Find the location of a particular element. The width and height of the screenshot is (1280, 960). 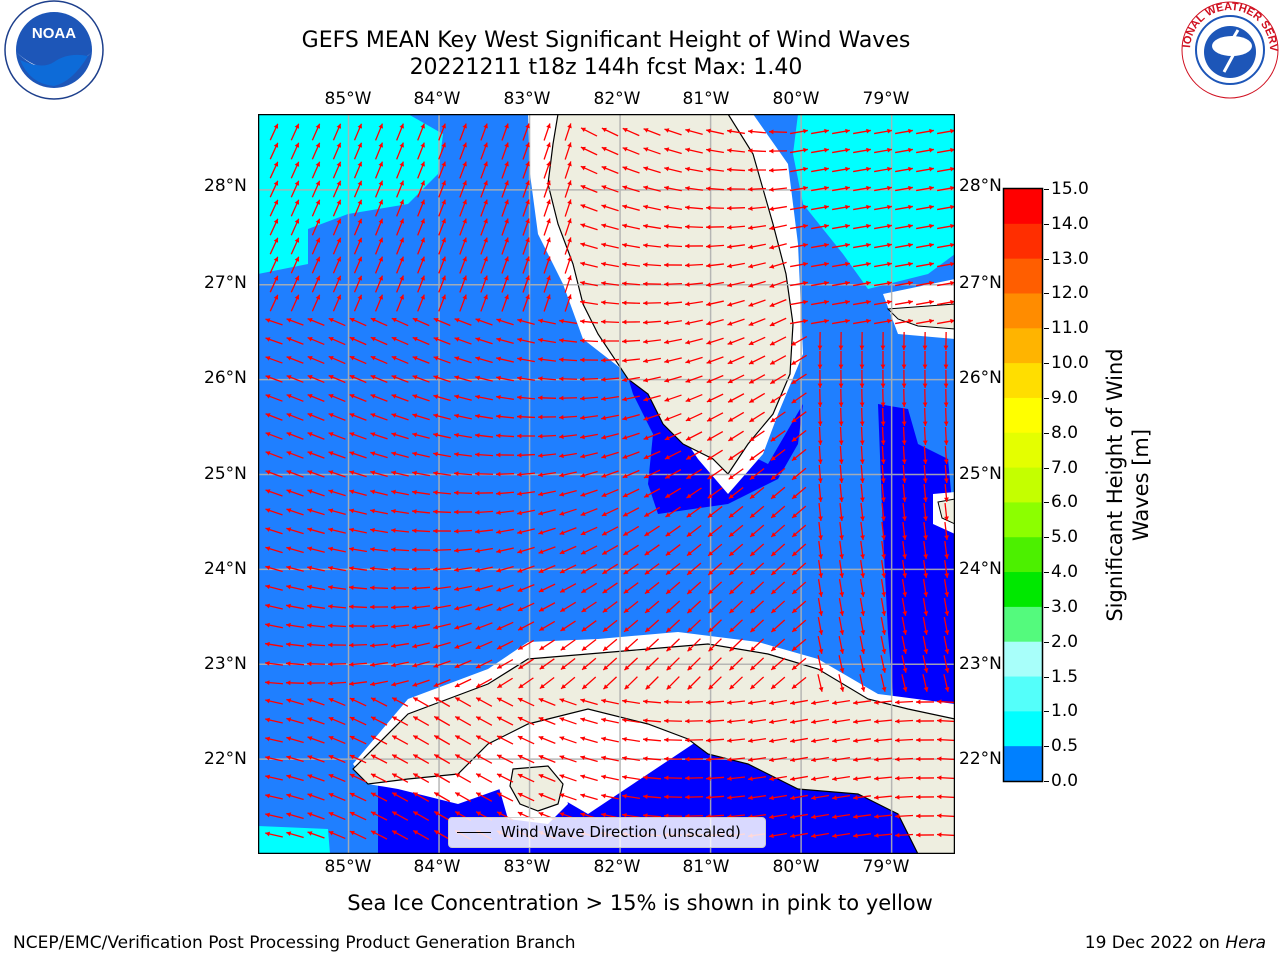

colorbar-segment is located at coordinates (1023, 415).